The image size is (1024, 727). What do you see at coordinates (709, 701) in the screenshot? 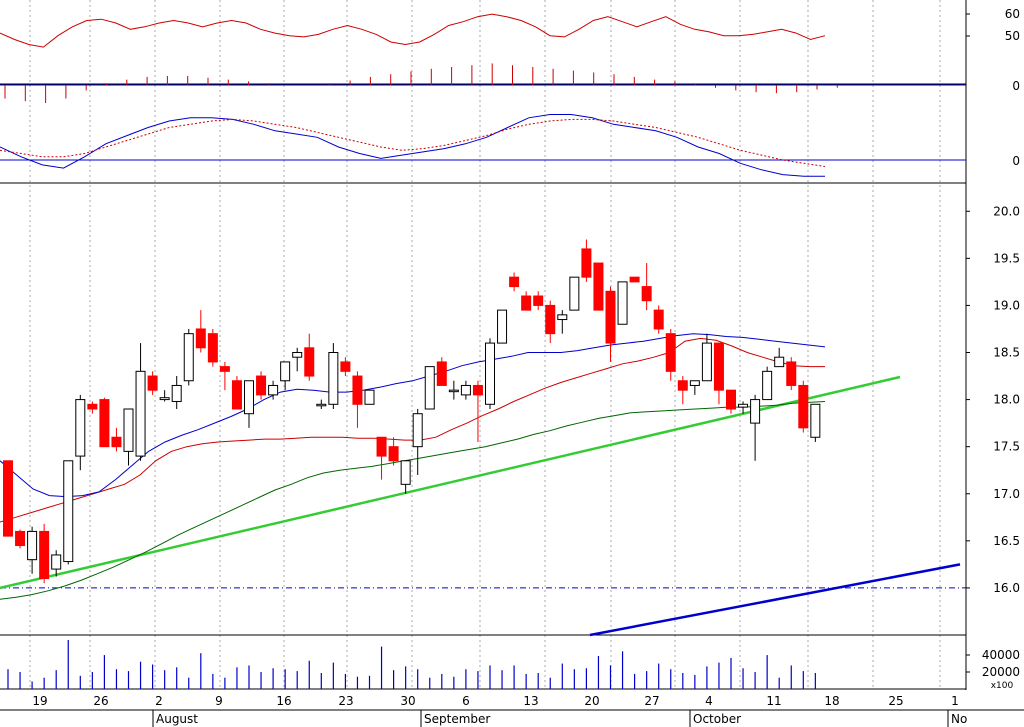
I see `day-tick-label: 4` at bounding box center [709, 701].